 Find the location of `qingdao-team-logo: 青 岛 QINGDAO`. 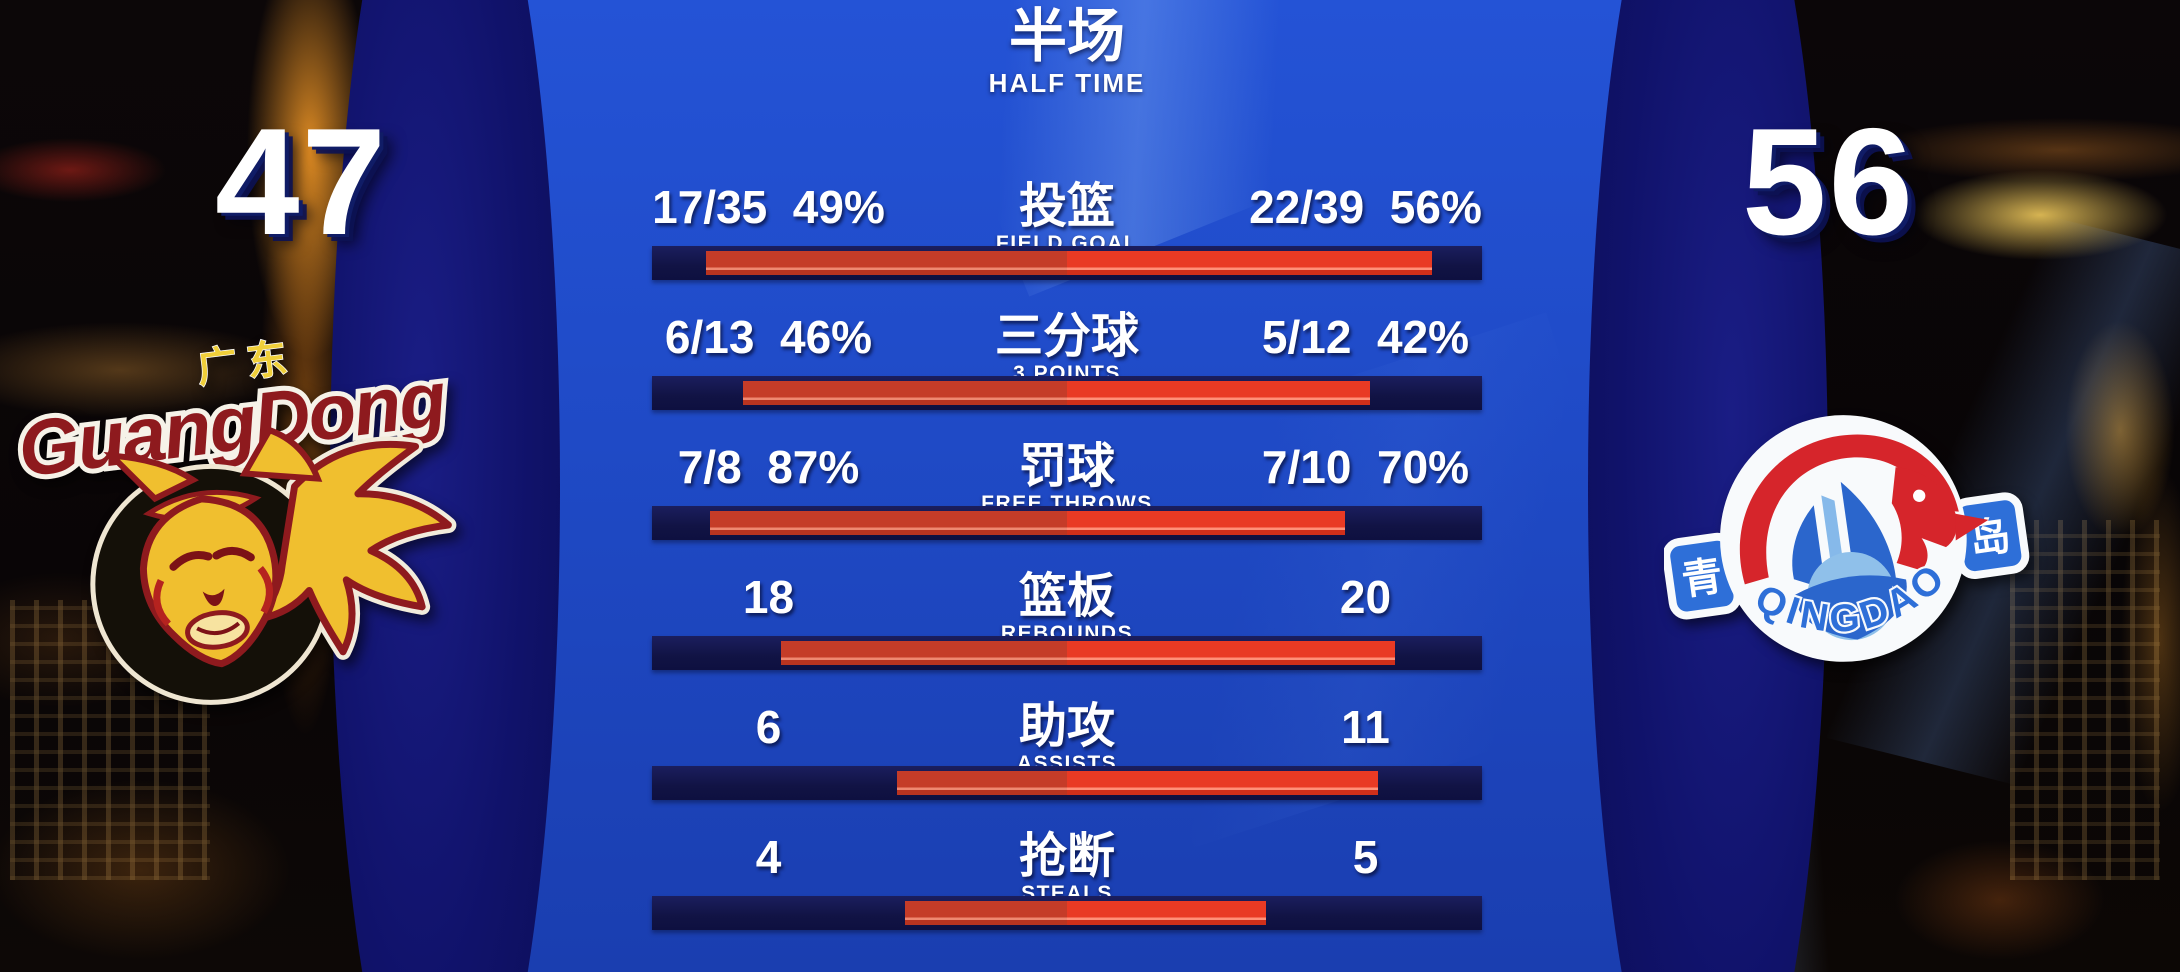

qingdao-team-logo: 青 岛 QINGDAO is located at coordinates (1847, 538).